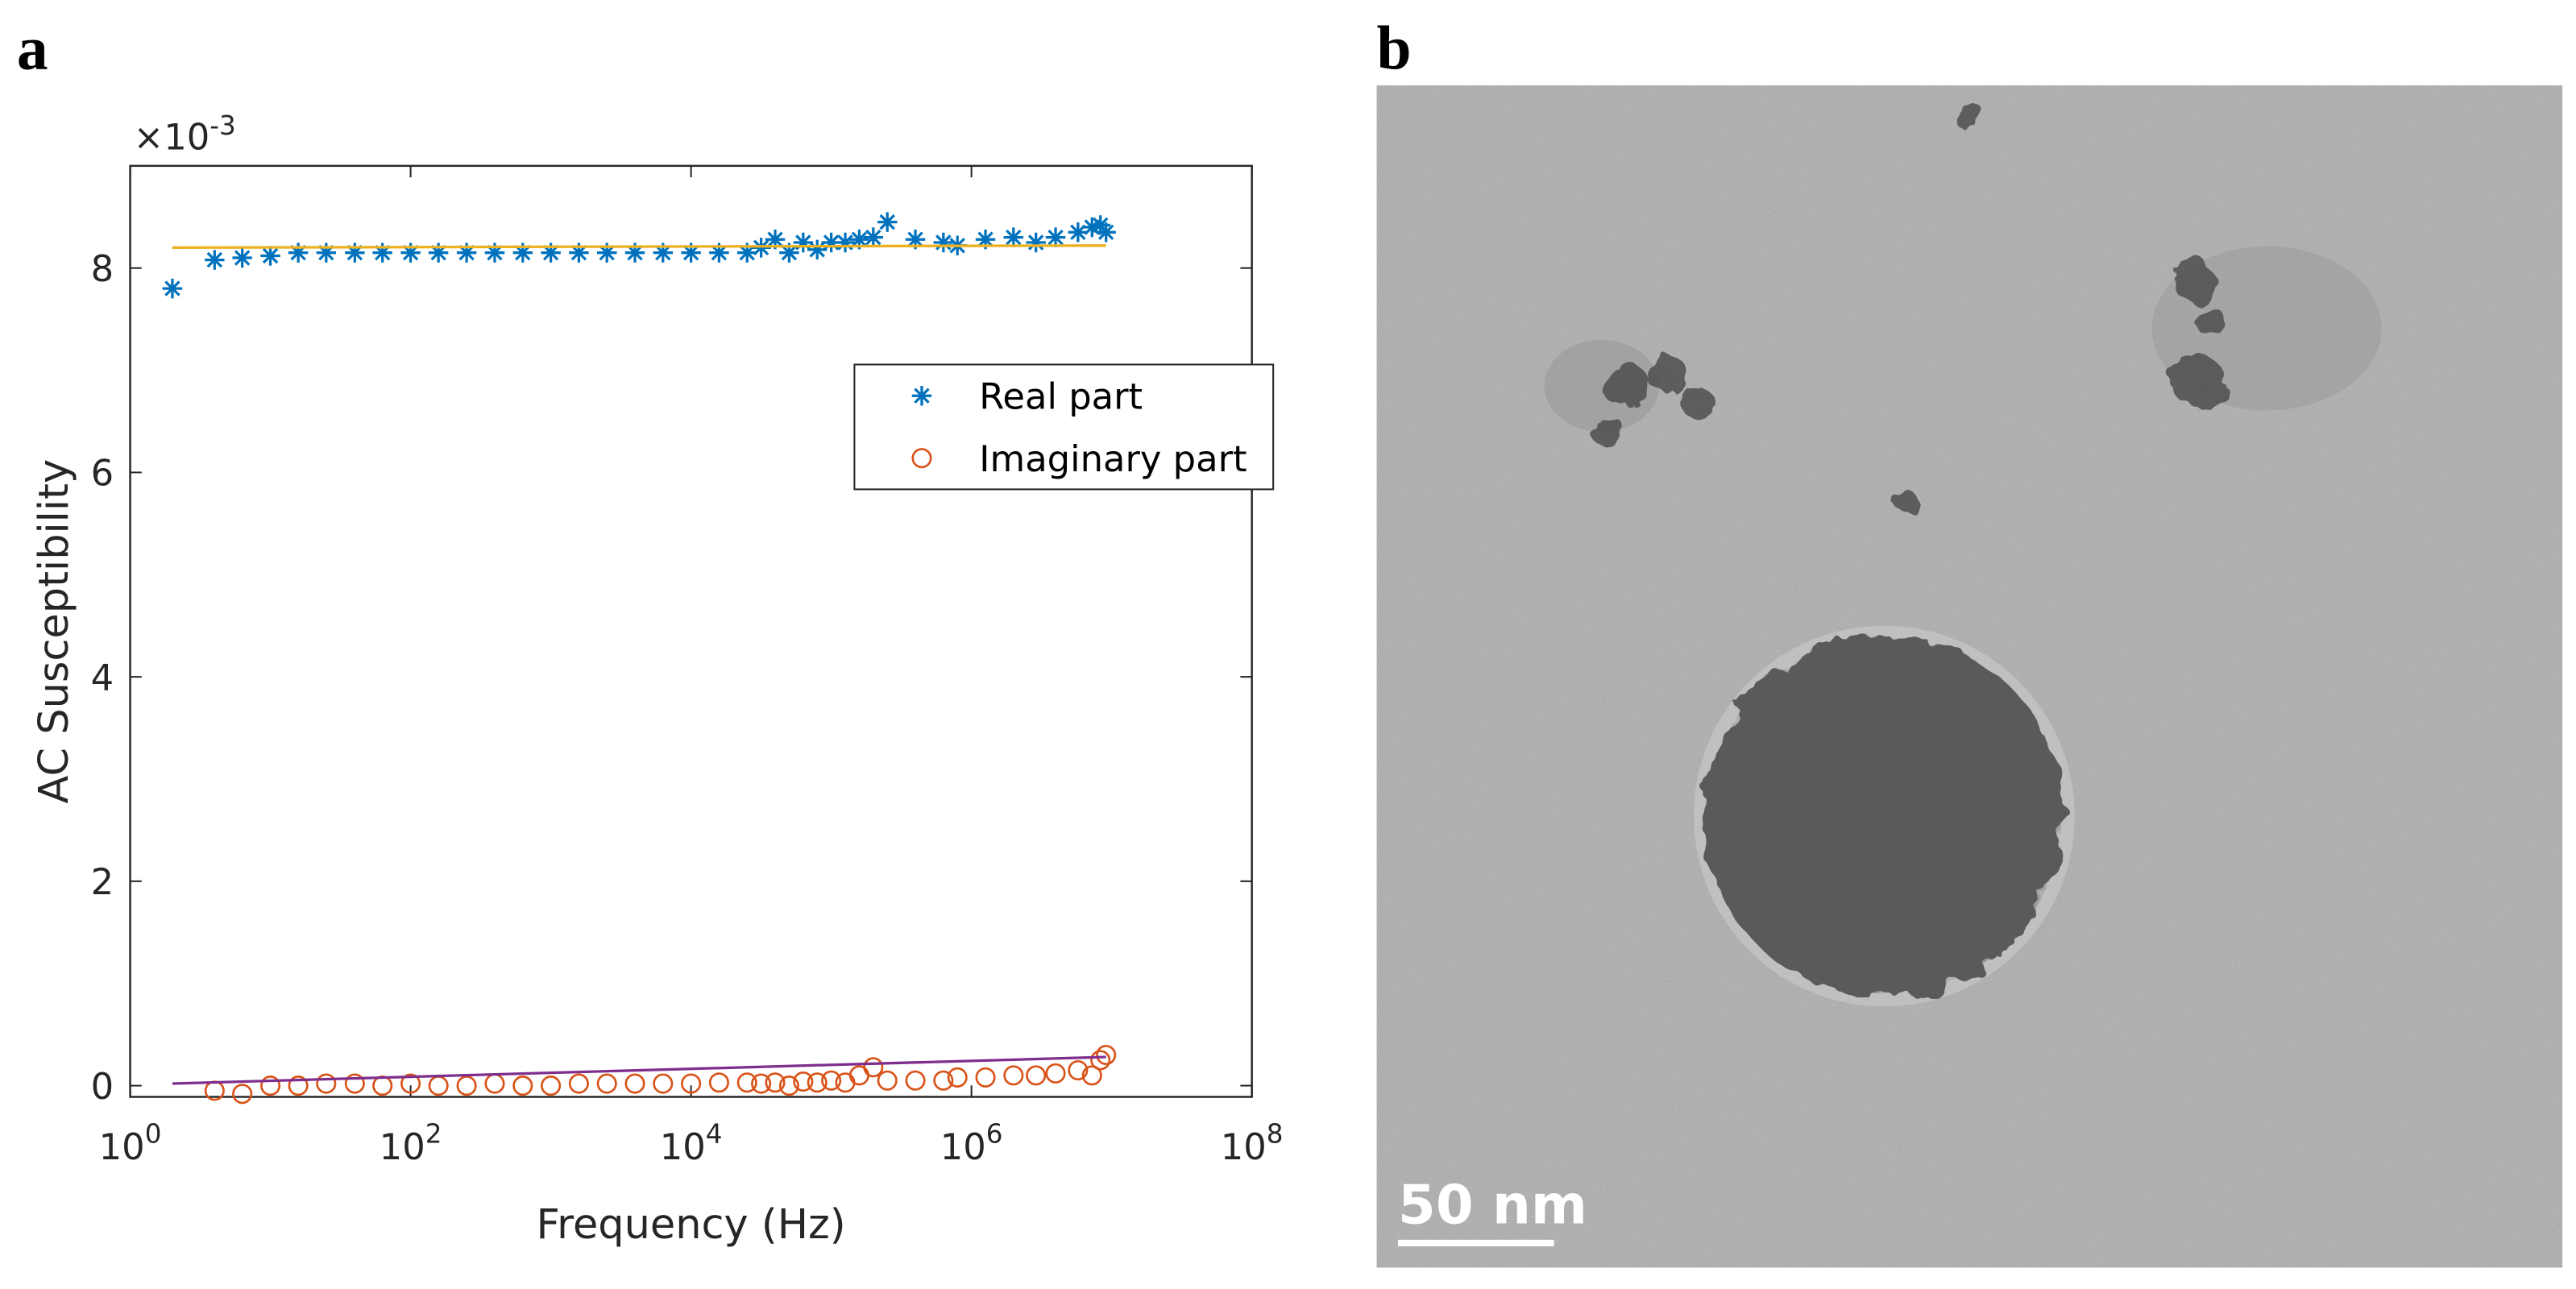 This screenshot has height=1289, width=2576. I want to click on x-tick-label: 10⁸, so click(1252, 1143).